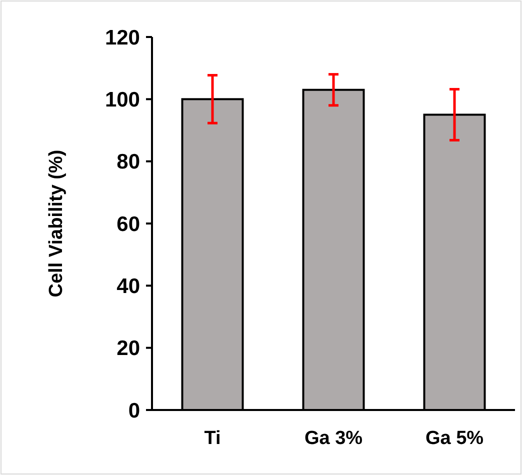 The image size is (522, 475). Describe the element at coordinates (333, 438) in the screenshot. I see `x-tick-label: Ga 3%` at that location.